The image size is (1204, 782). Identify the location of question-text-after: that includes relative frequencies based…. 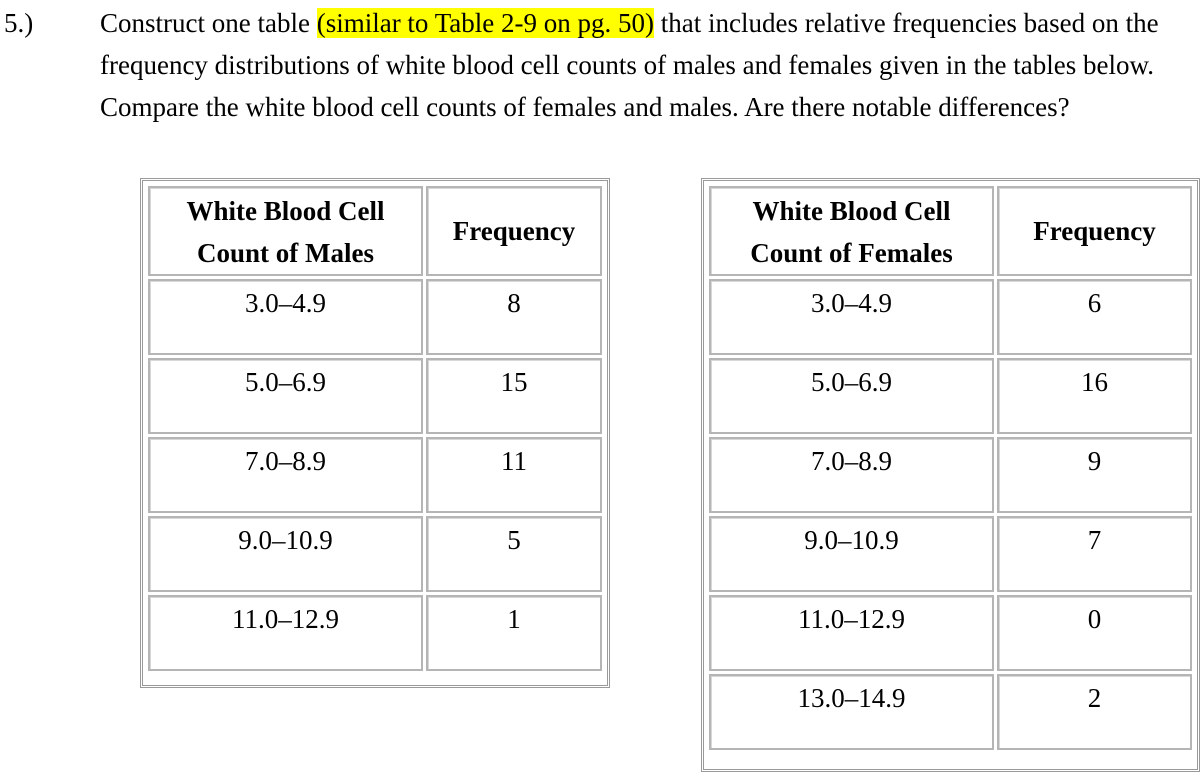
(629, 65).